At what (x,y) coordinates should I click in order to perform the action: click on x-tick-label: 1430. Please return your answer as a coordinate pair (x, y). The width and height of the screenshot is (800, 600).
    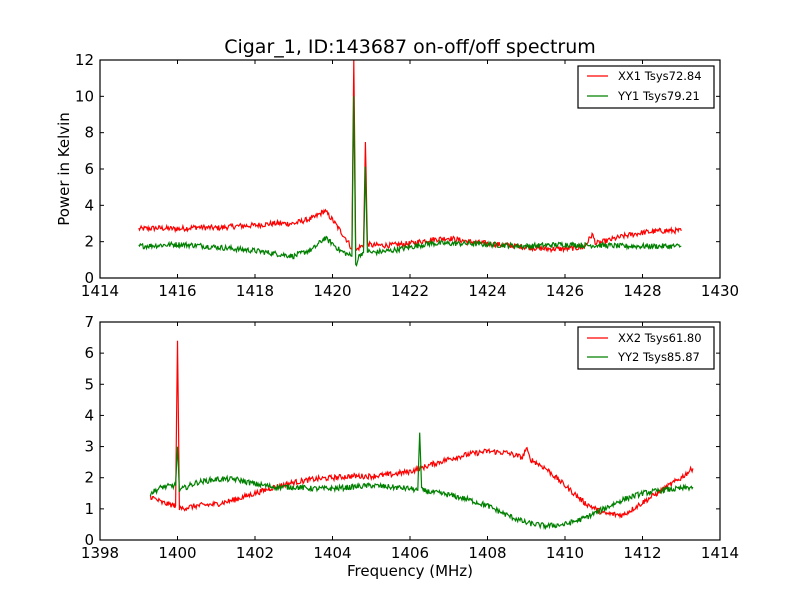
    Looking at the image, I should click on (720, 291).